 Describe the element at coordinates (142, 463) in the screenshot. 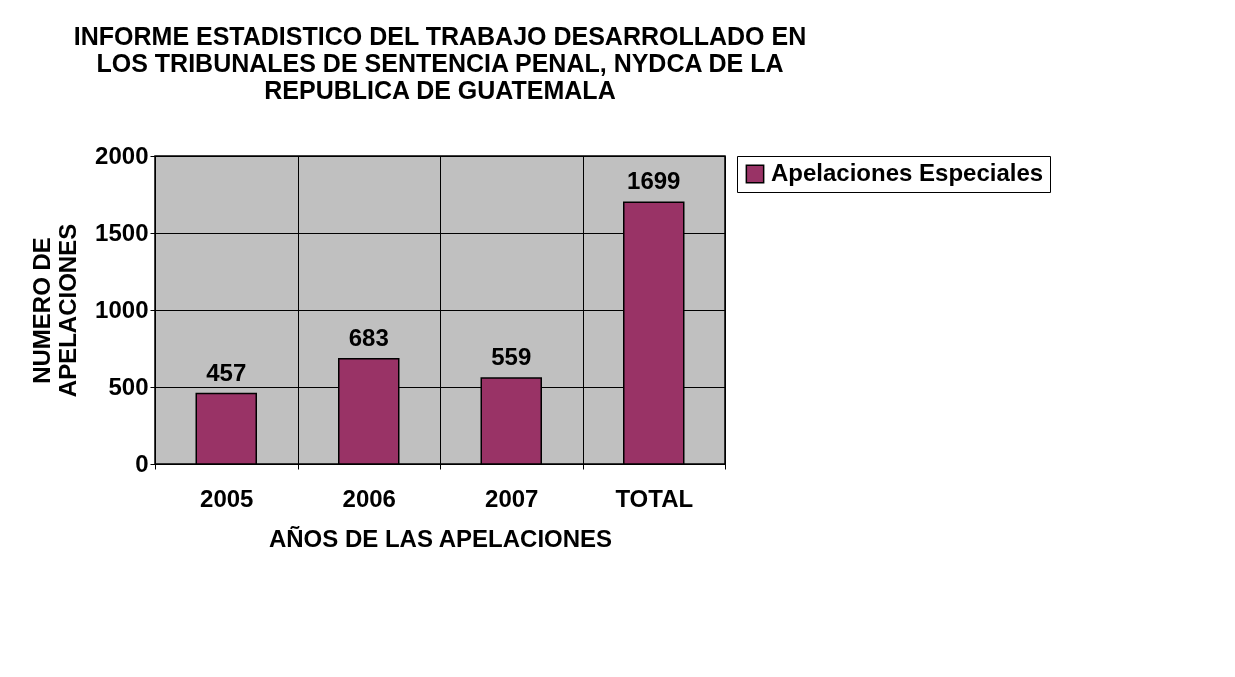

I see `y-tick-label: 0` at that location.